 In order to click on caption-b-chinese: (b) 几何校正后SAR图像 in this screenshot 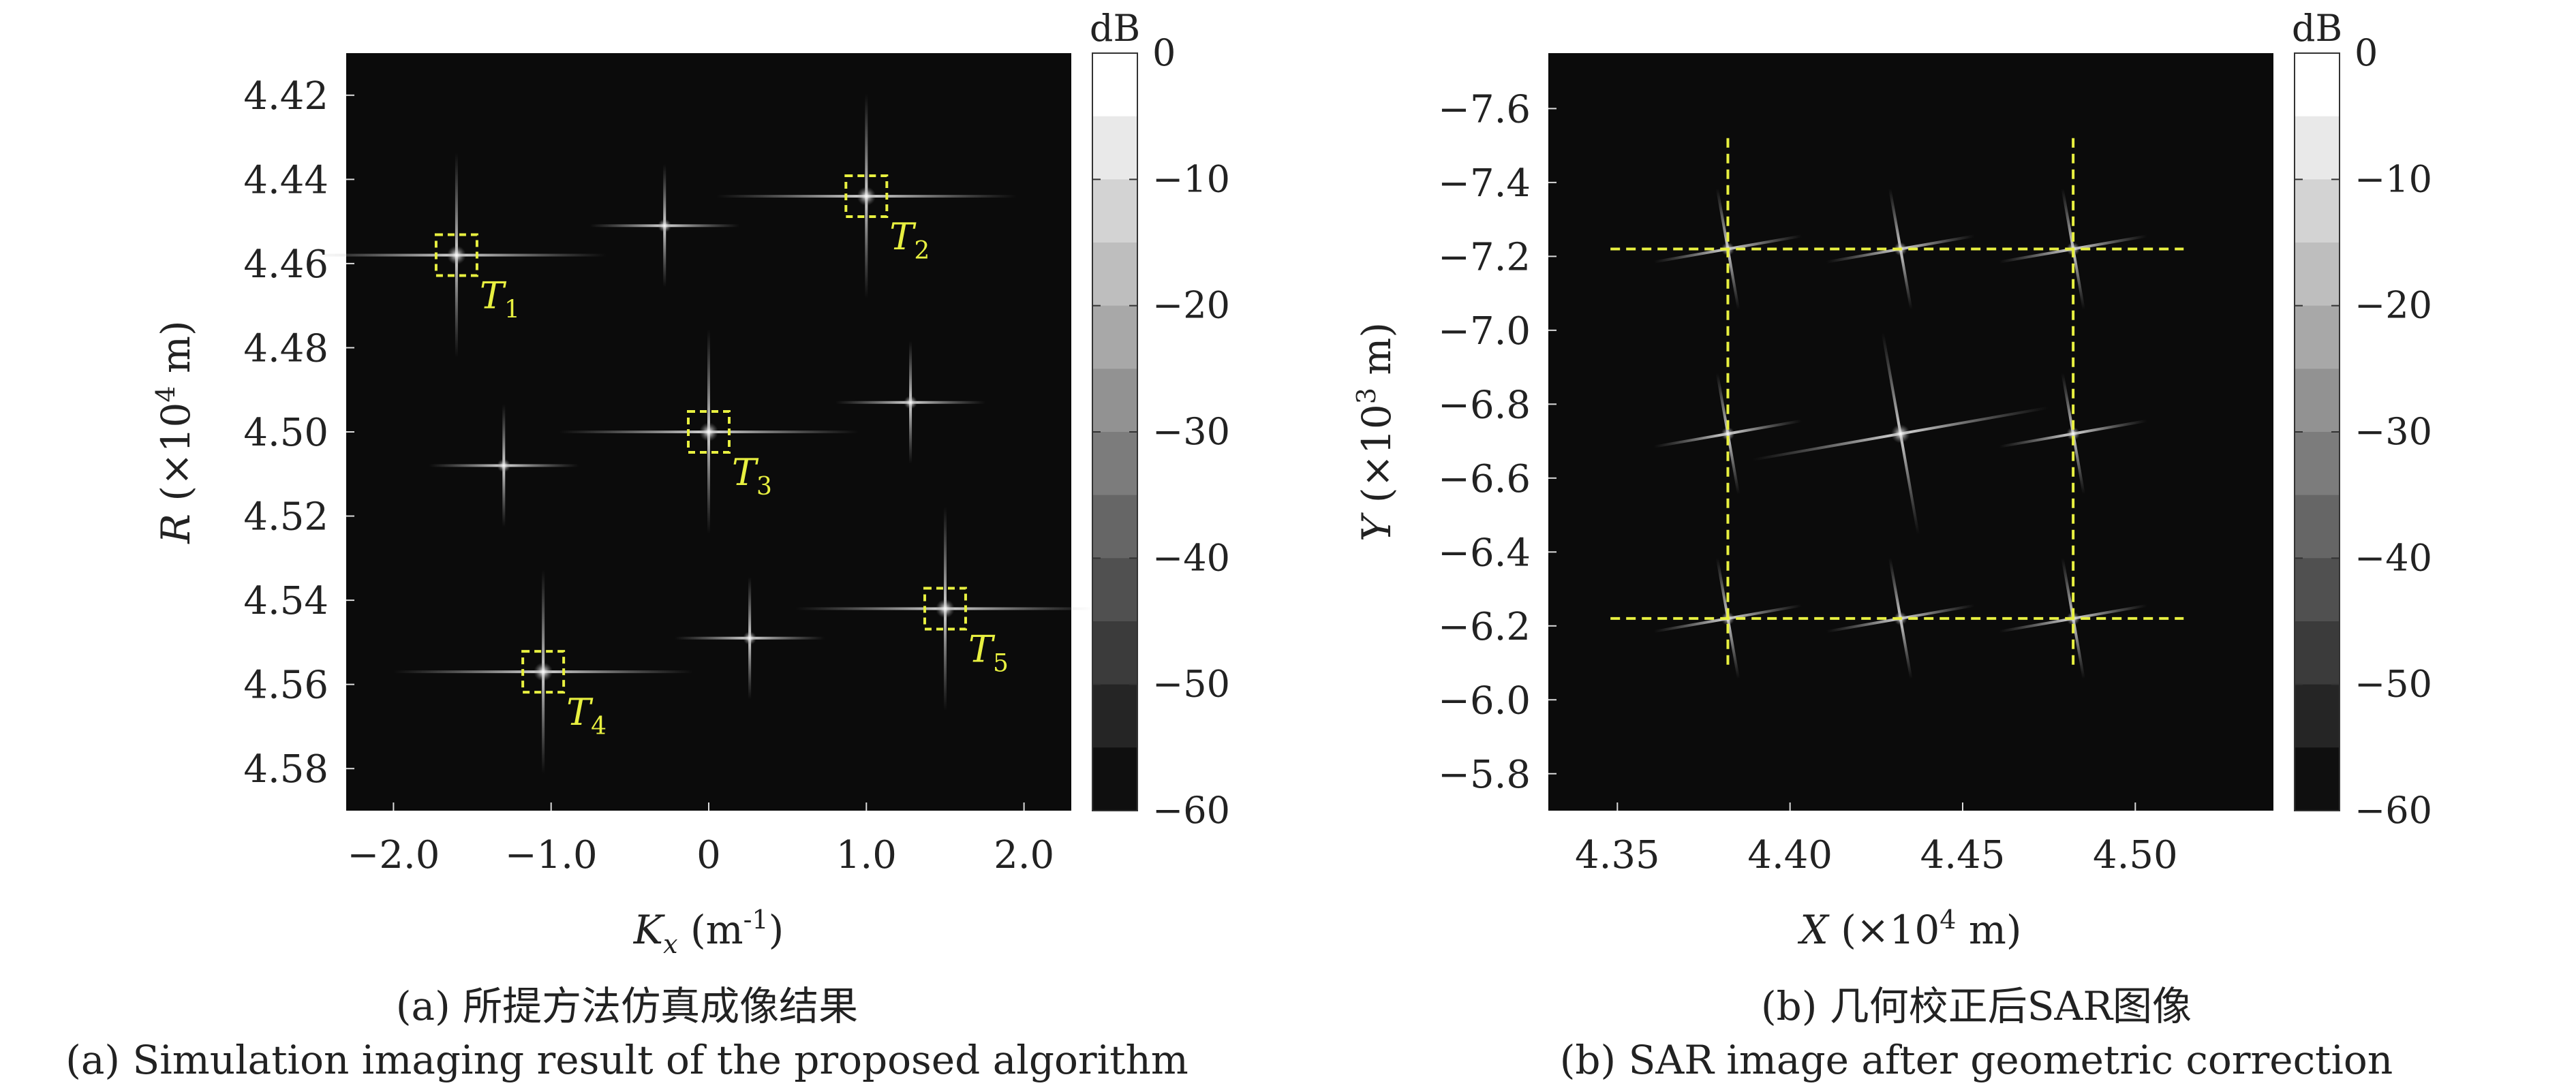, I will do `click(1976, 1006)`.